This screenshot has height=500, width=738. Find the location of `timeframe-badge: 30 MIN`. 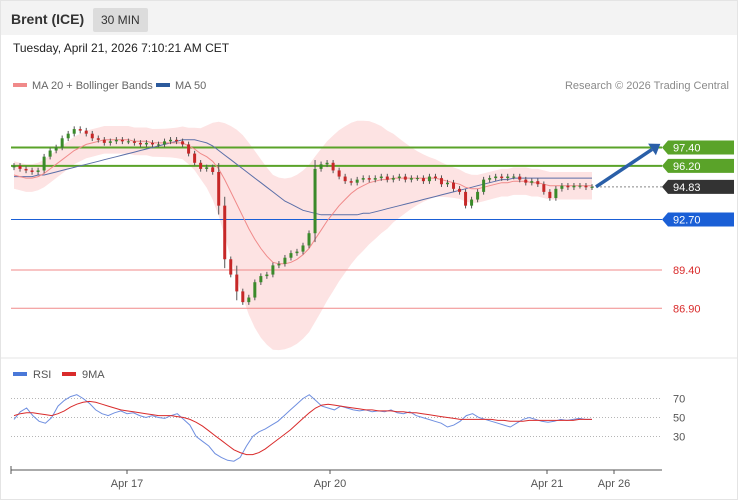

timeframe-badge: 30 MIN is located at coordinates (120, 20).